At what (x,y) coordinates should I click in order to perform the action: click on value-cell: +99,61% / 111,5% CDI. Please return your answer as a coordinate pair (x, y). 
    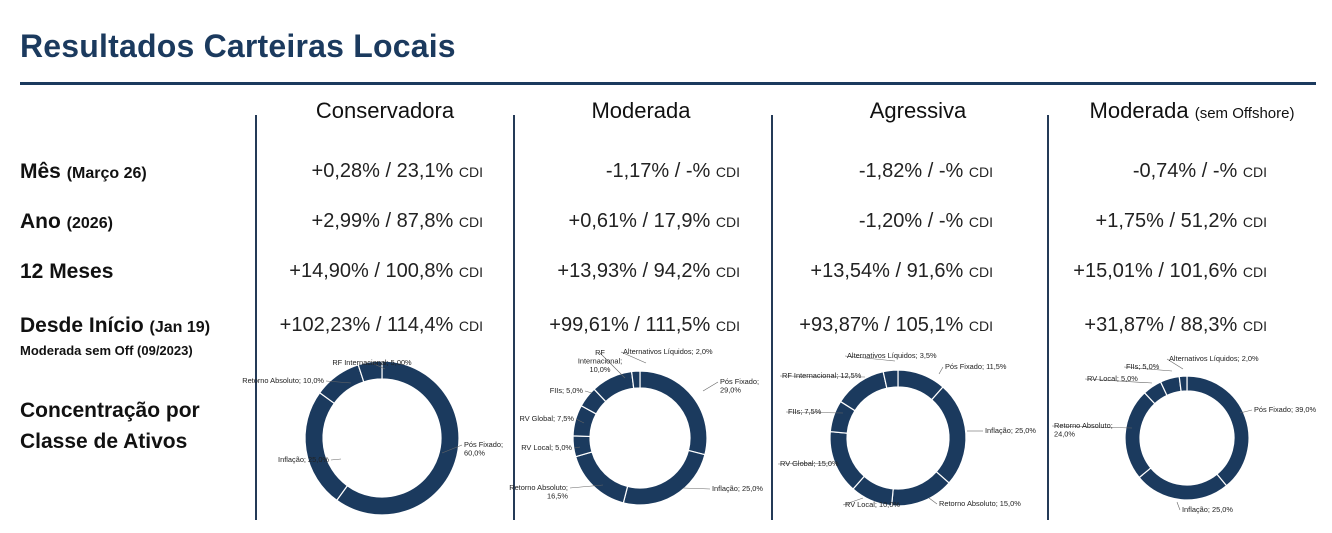
    Looking at the image, I should click on (644, 325).